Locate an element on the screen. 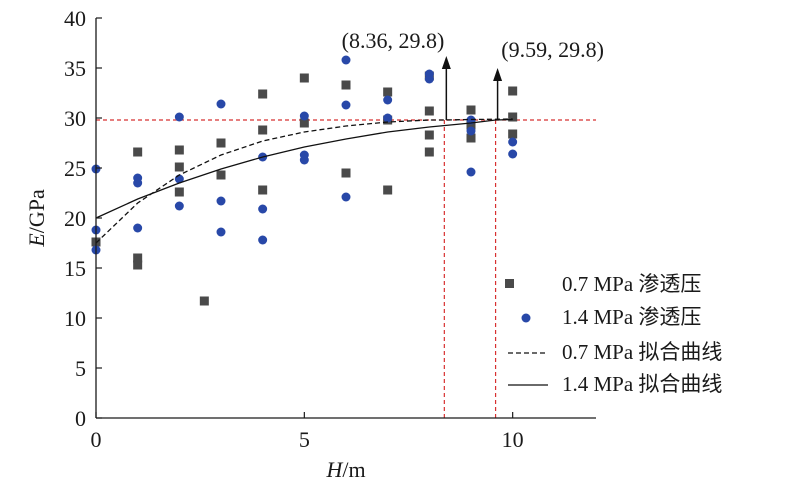  x-tick-label: 0 is located at coordinates (96, 439).